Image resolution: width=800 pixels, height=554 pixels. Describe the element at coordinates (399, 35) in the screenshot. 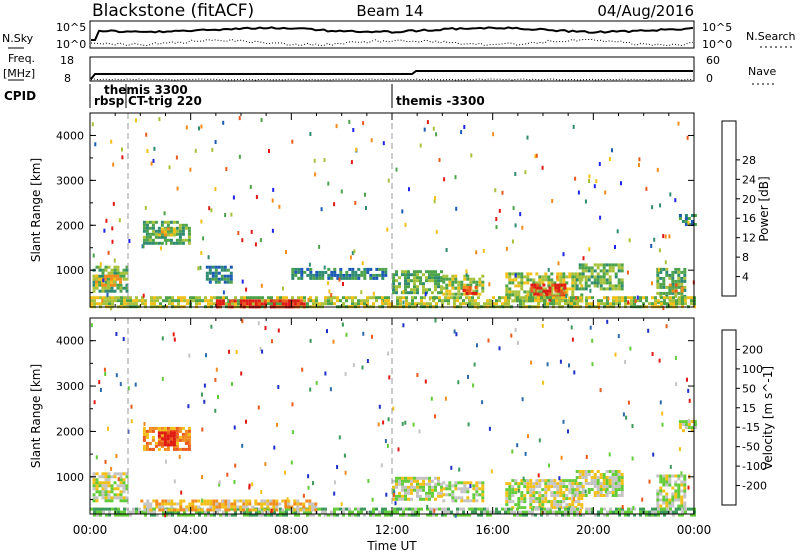

I see `noise-panel: N.Sky 10^5 10^0 10^5 10^0 N.Search` at that location.